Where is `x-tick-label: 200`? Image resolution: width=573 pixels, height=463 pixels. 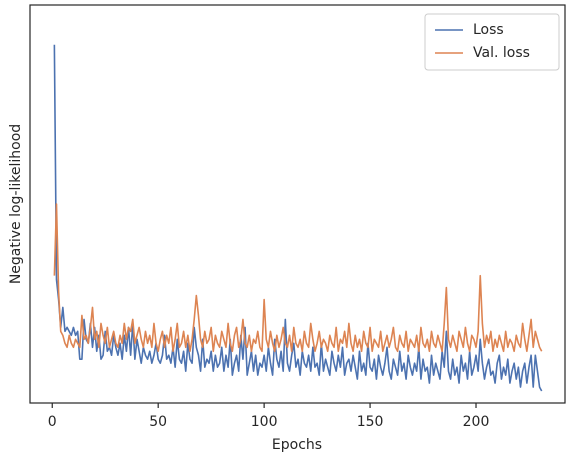 x-tick-label: 200 is located at coordinates (476, 422).